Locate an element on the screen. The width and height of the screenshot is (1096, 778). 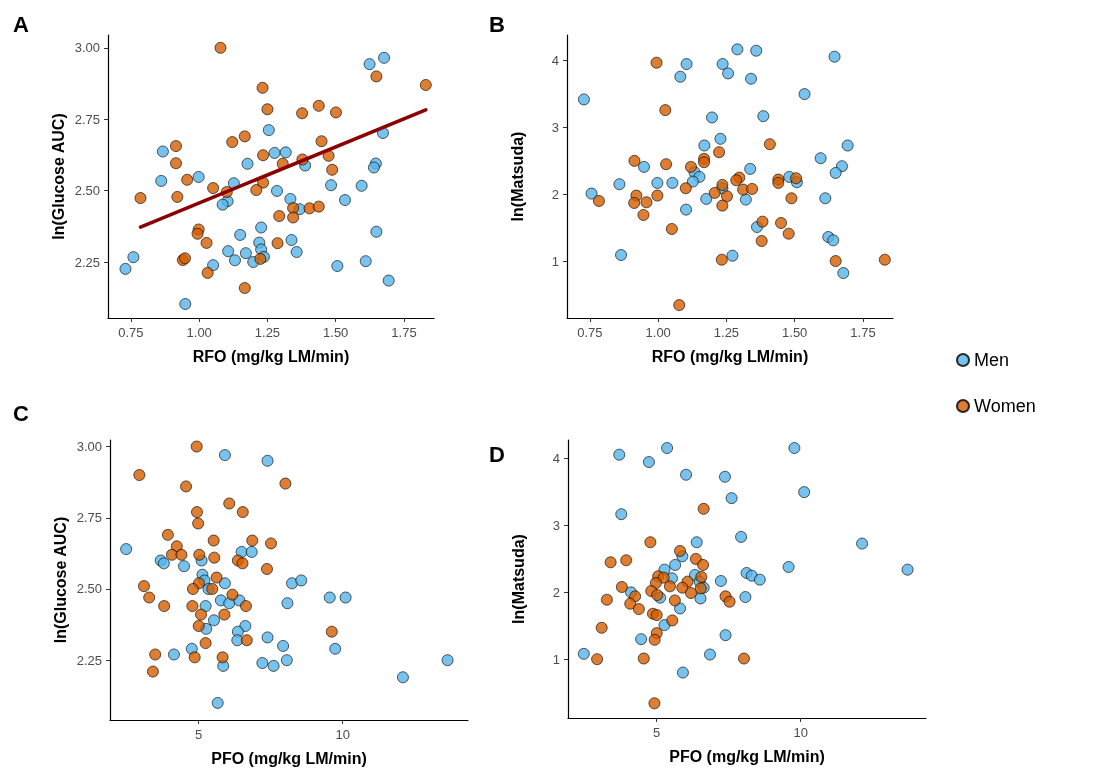
chart-title: D is located at coordinates (497, 454).